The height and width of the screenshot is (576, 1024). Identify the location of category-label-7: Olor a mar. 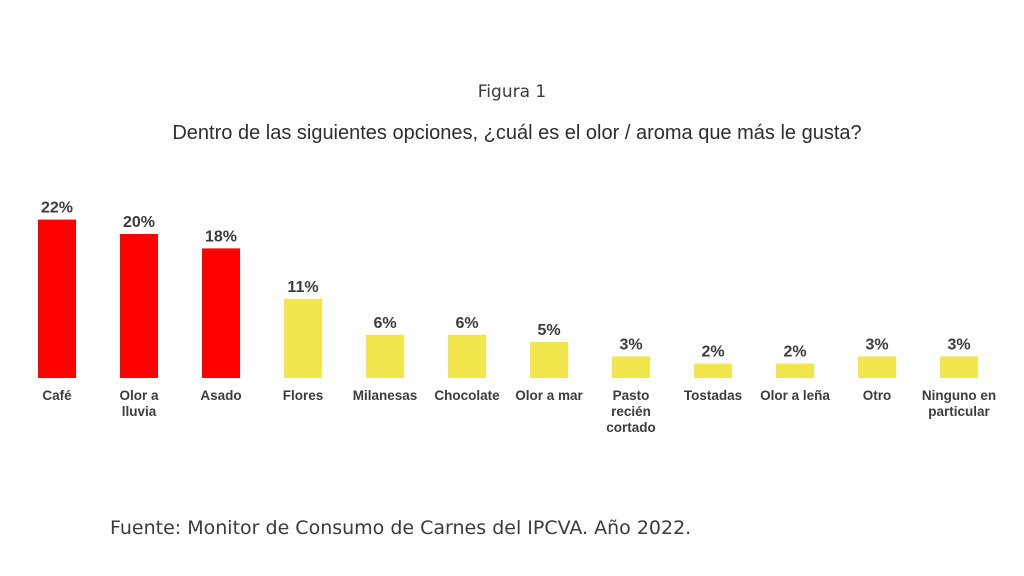
(549, 395).